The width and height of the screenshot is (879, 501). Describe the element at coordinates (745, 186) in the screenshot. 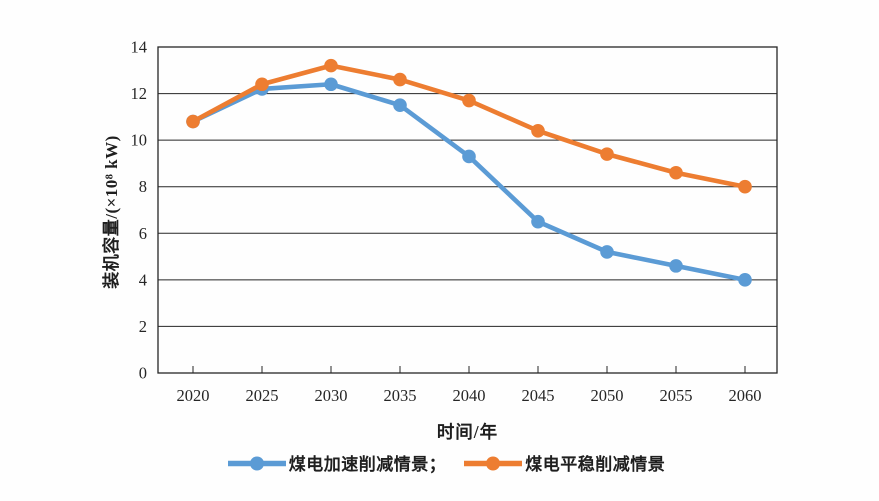

I see `data-point-1-2060` at that location.